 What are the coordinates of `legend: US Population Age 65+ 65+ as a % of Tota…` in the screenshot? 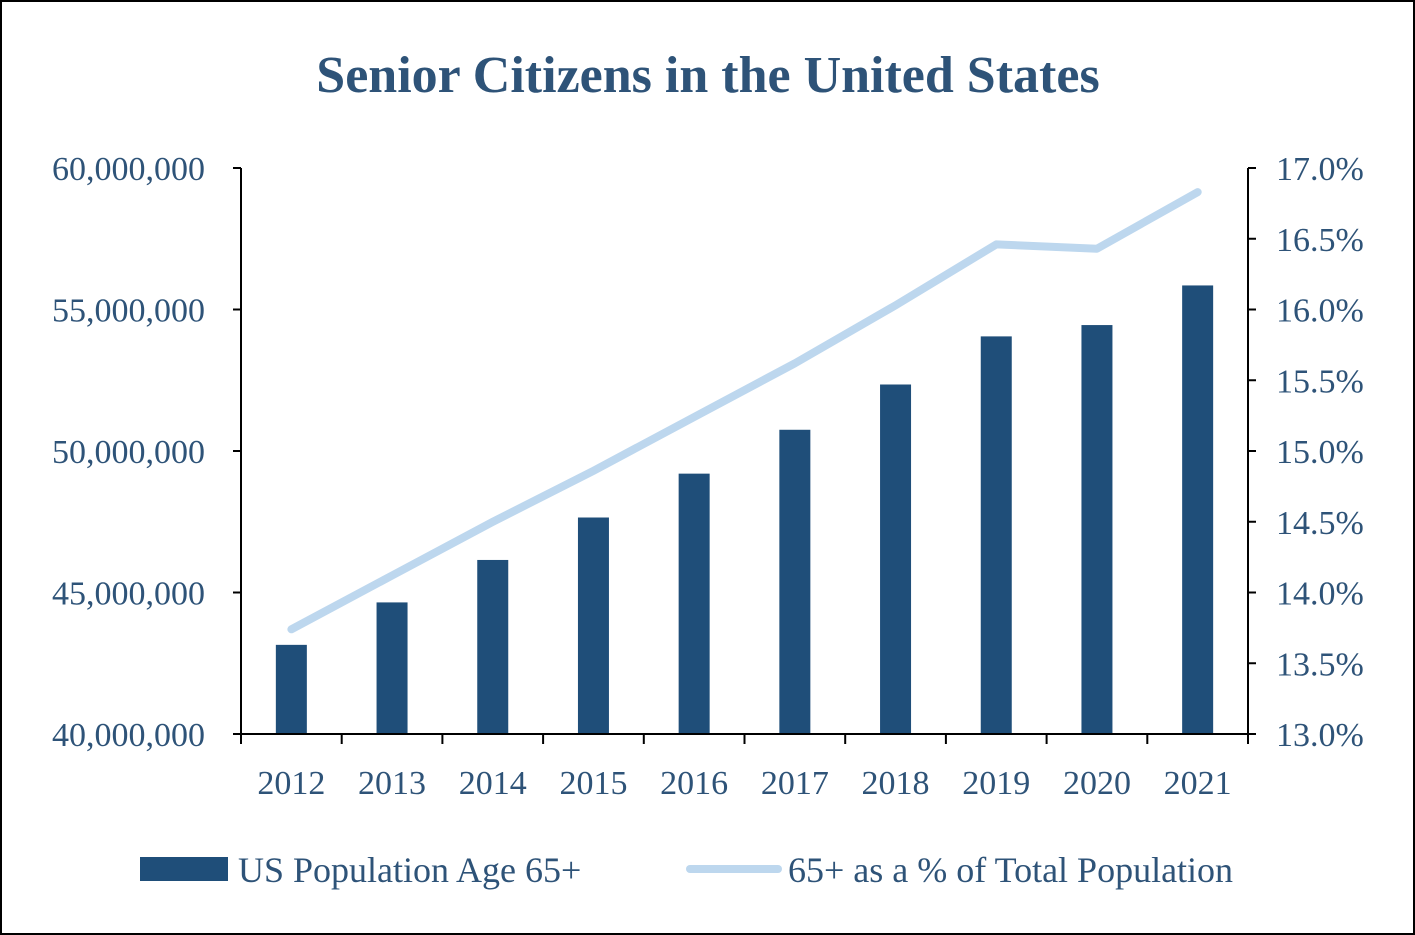 It's located at (686, 870).